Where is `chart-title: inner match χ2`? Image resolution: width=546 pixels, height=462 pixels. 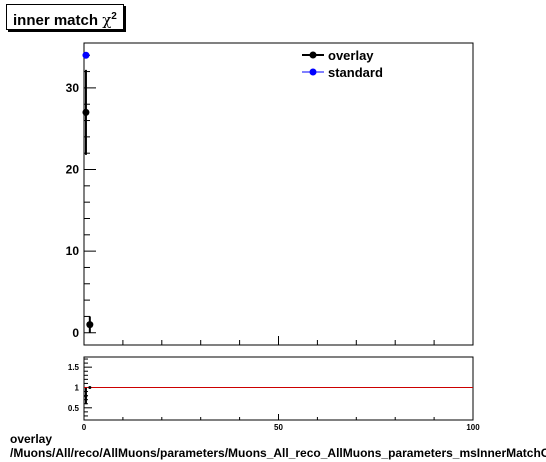 chart-title: inner match χ2 is located at coordinates (65, 17).